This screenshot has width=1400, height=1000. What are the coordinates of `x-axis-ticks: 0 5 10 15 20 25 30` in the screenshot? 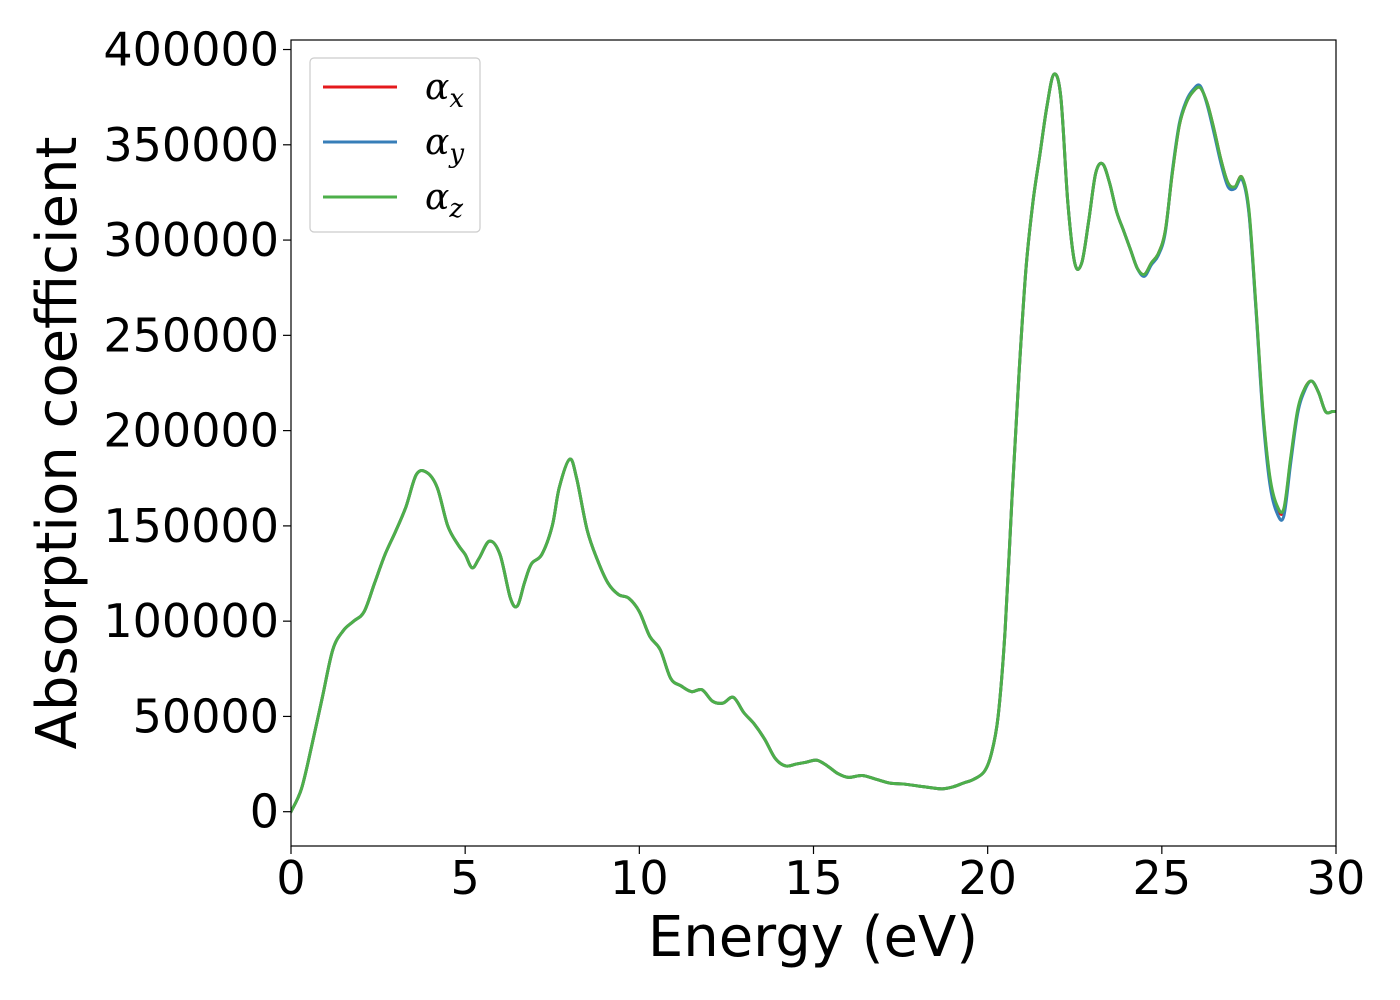 It's located at (820, 875).